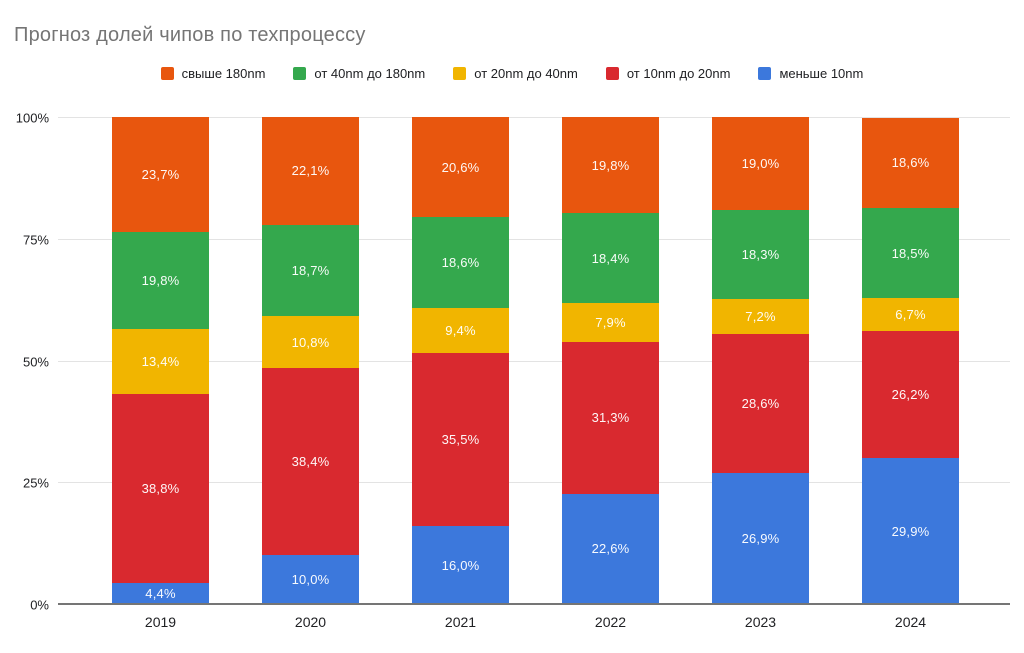 The height and width of the screenshot is (653, 1024). I want to click on bar-segment: 10,0%, so click(310, 579).